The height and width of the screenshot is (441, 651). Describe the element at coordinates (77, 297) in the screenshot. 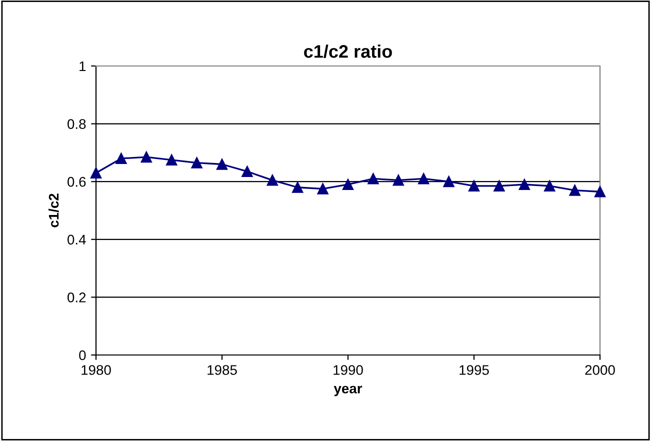

I see `y-tick-label: 0.2` at that location.